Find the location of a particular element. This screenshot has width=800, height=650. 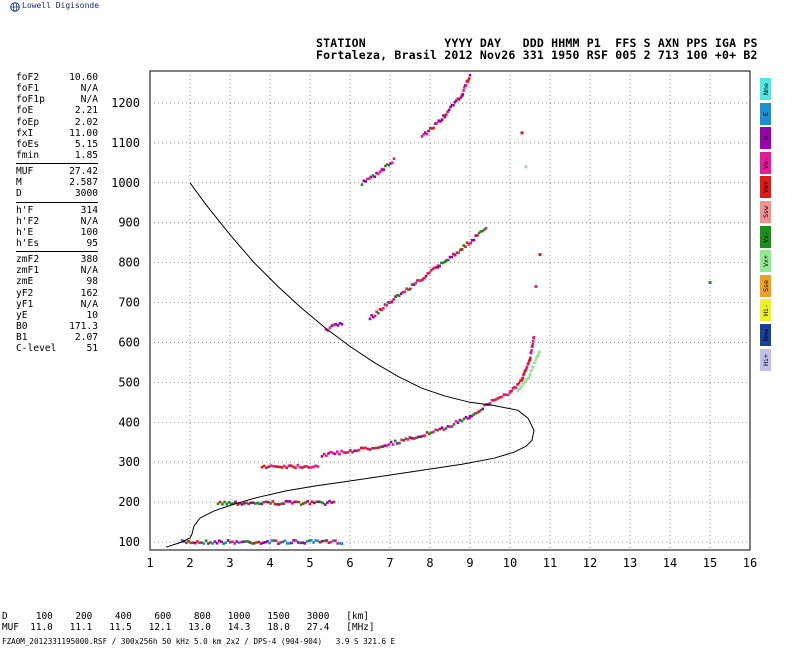

param-row: h'F2 N/A is located at coordinates (57, 221).